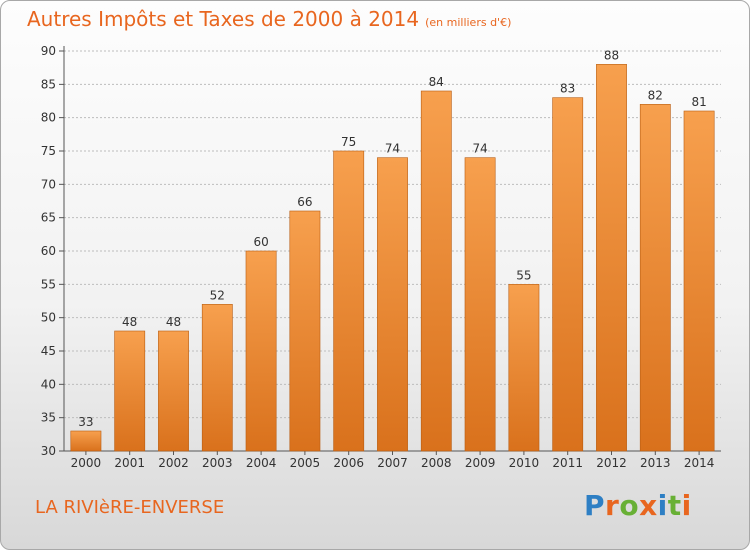 This screenshot has width=750, height=550. I want to click on x-tick-label: 2002, so click(173, 463).